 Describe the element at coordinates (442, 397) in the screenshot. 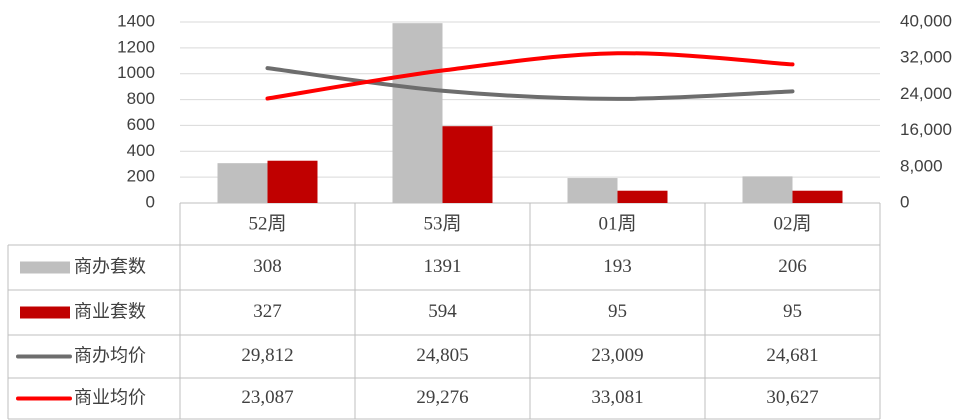

I see `table-cell: 29,276` at that location.